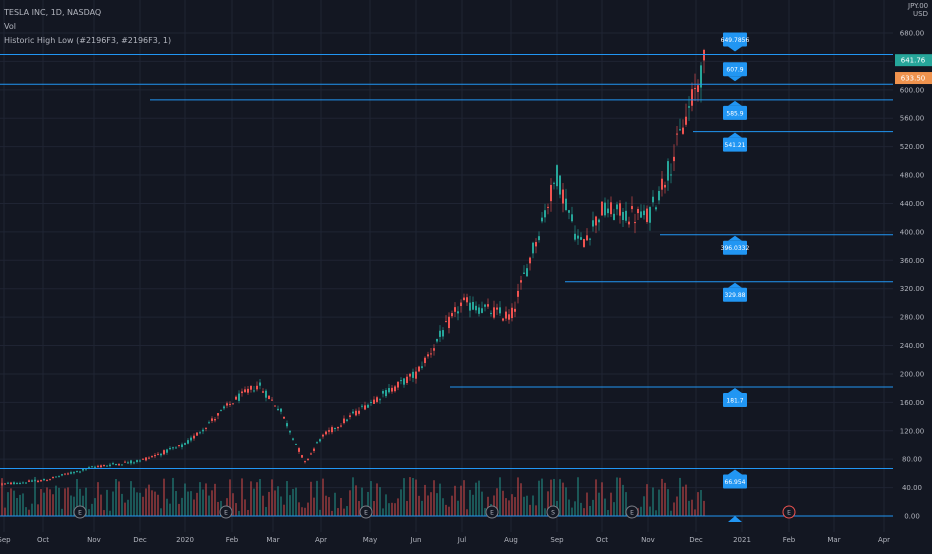  Describe the element at coordinates (912, 232) in the screenshot. I see `y-tick-label: 400.00` at that location.